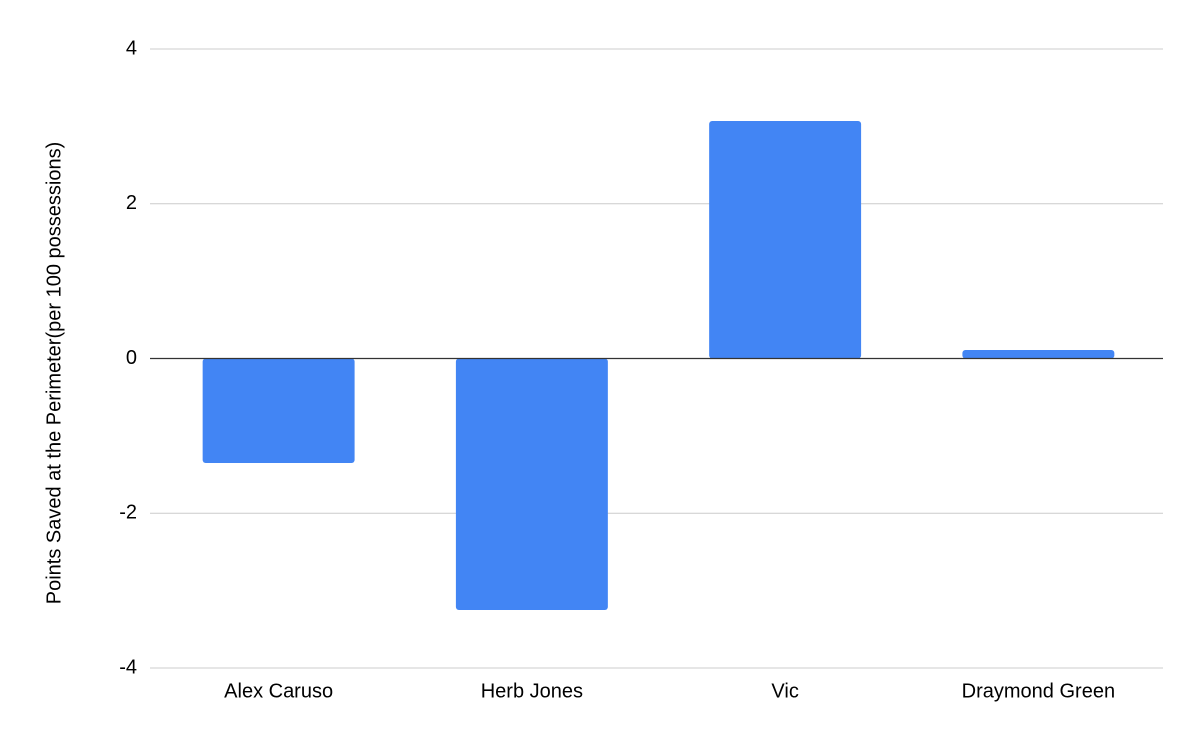  I want to click on y-axis-tick-labels: -4 -2 0 2 4, so click(128, 357).